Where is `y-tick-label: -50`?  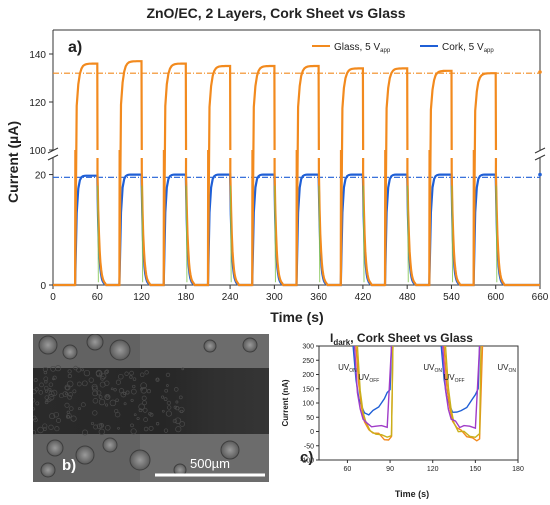 y-tick-label: -50 is located at coordinates (309, 446).